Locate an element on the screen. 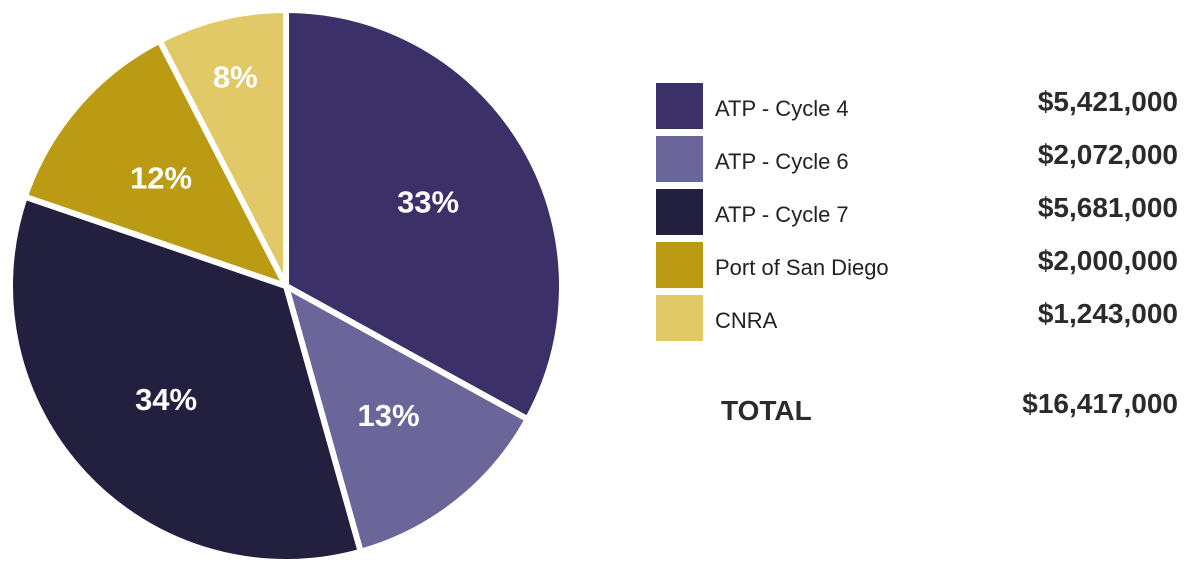 The width and height of the screenshot is (1200, 572). legend-label: CNRA is located at coordinates (746, 320).